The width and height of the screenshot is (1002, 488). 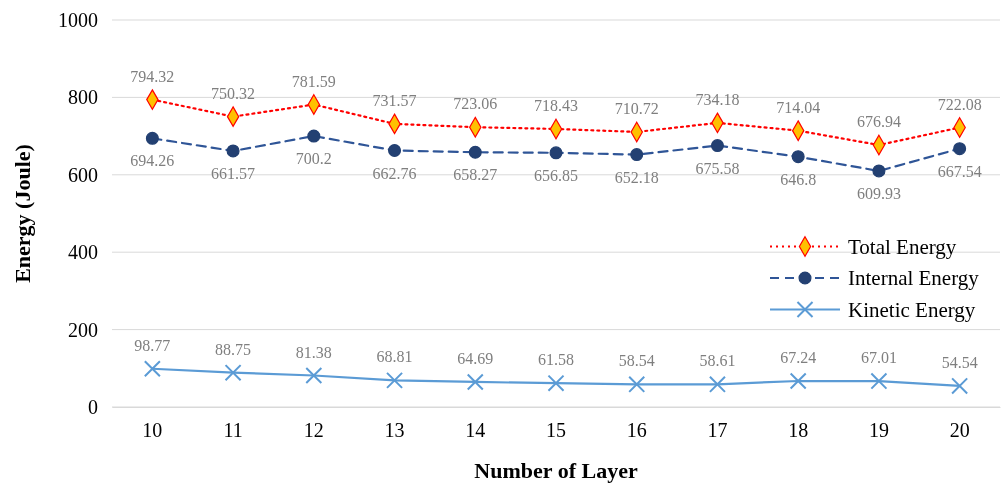 What do you see at coordinates (878, 193) in the screenshot?
I see `data-label: 609.93` at bounding box center [878, 193].